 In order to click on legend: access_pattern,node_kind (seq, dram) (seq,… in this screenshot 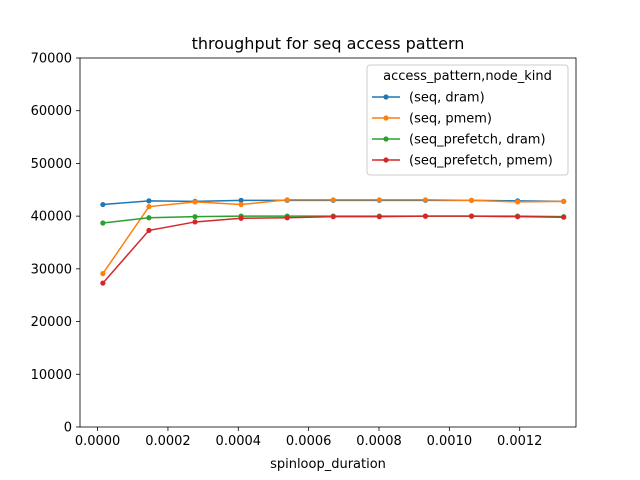, I will do `click(467, 120)`.